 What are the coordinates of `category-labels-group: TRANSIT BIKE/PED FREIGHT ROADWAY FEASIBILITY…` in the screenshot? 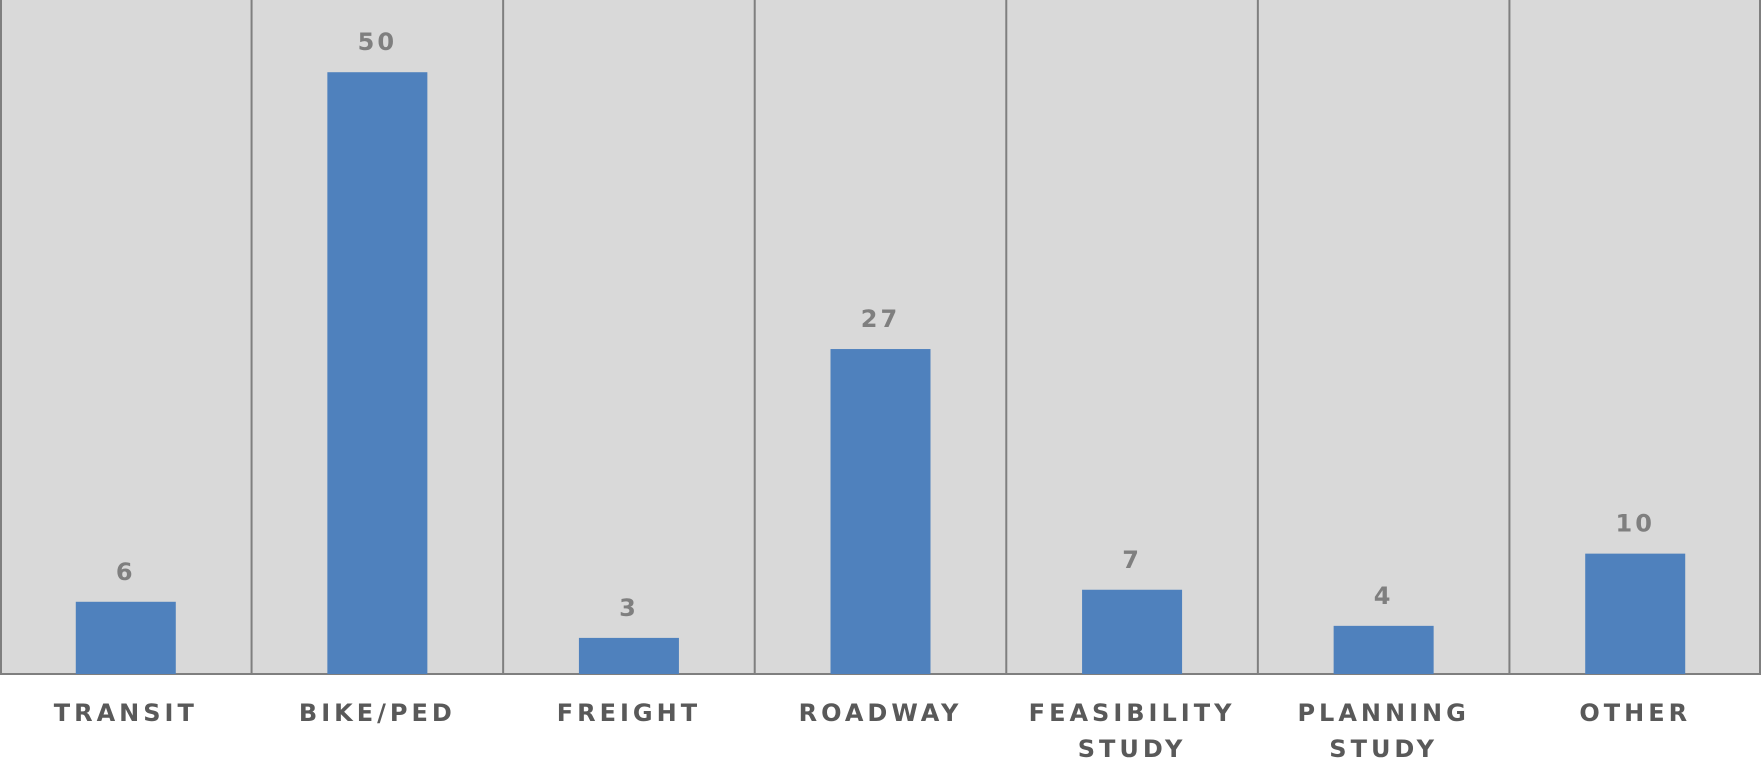 It's located at (872, 731).